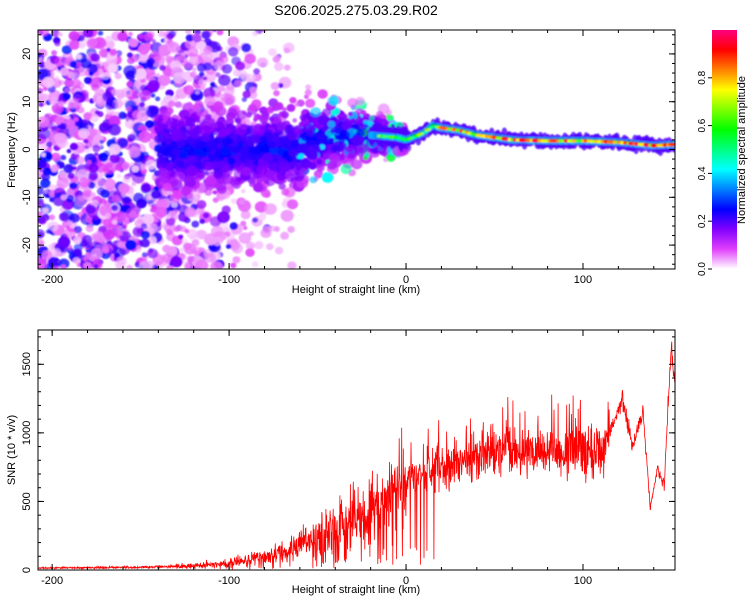 The width and height of the screenshot is (750, 600). I want to click on x-tick-label: 100, so click(583, 581).